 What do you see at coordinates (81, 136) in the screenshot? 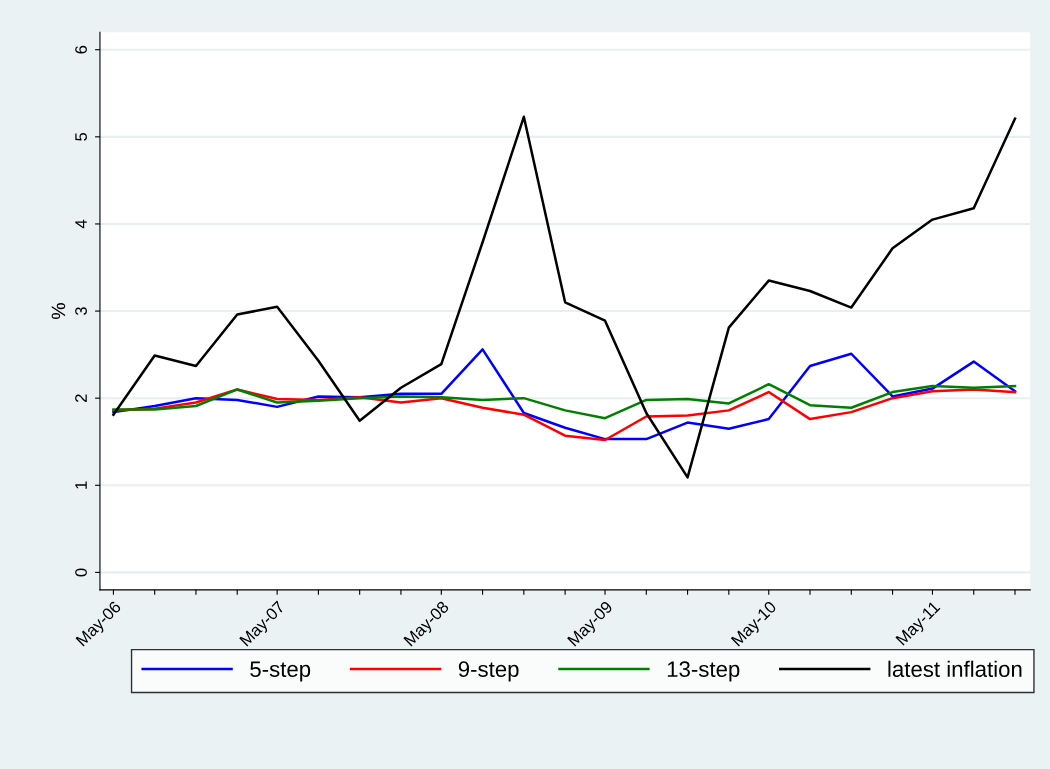
I see `y-tick-label: 5` at bounding box center [81, 136].